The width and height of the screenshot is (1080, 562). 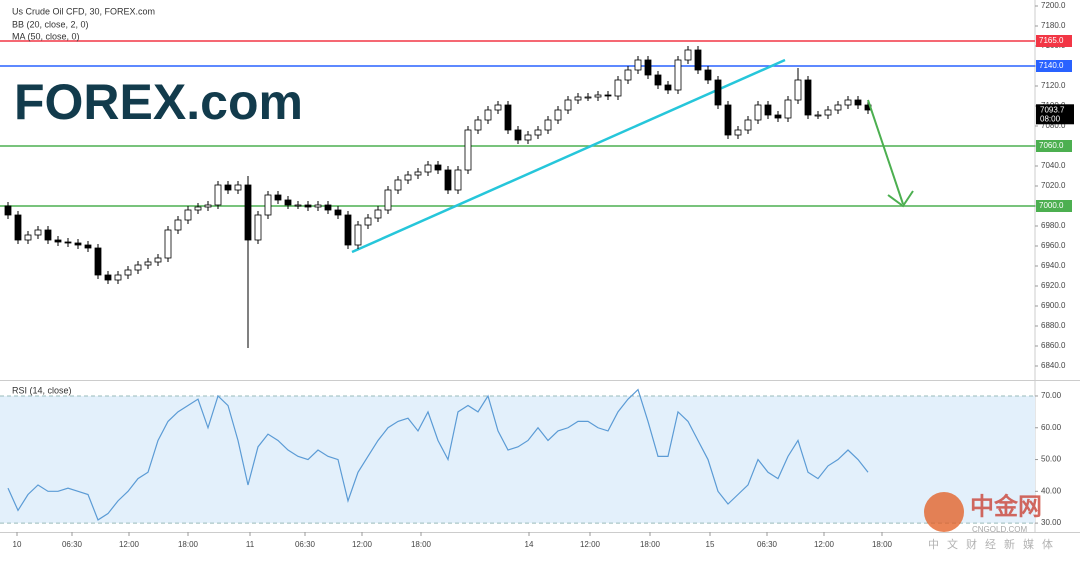 I want to click on last-price-bg, so click(x=1055, y=114).